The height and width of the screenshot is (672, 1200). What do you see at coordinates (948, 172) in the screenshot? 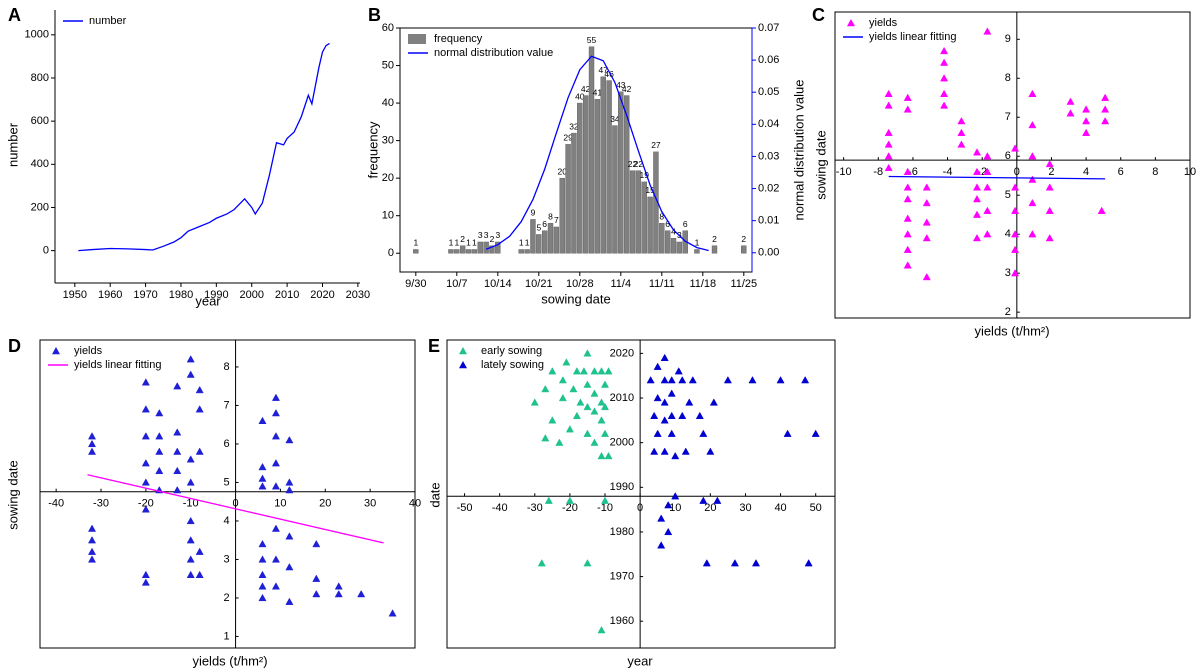
I see `x-tick-label: -4` at bounding box center [948, 172].